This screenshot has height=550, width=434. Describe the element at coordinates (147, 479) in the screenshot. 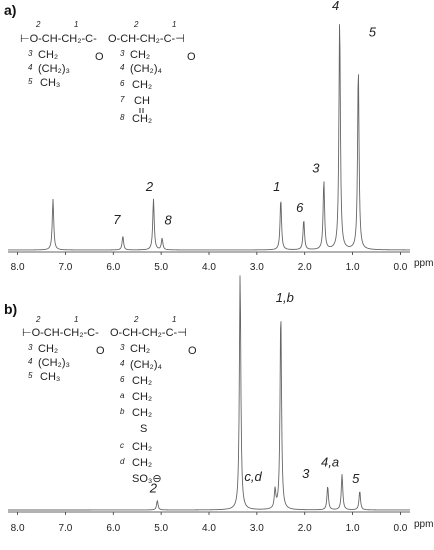

I see `svg-text: SO₃⊖` at that location.